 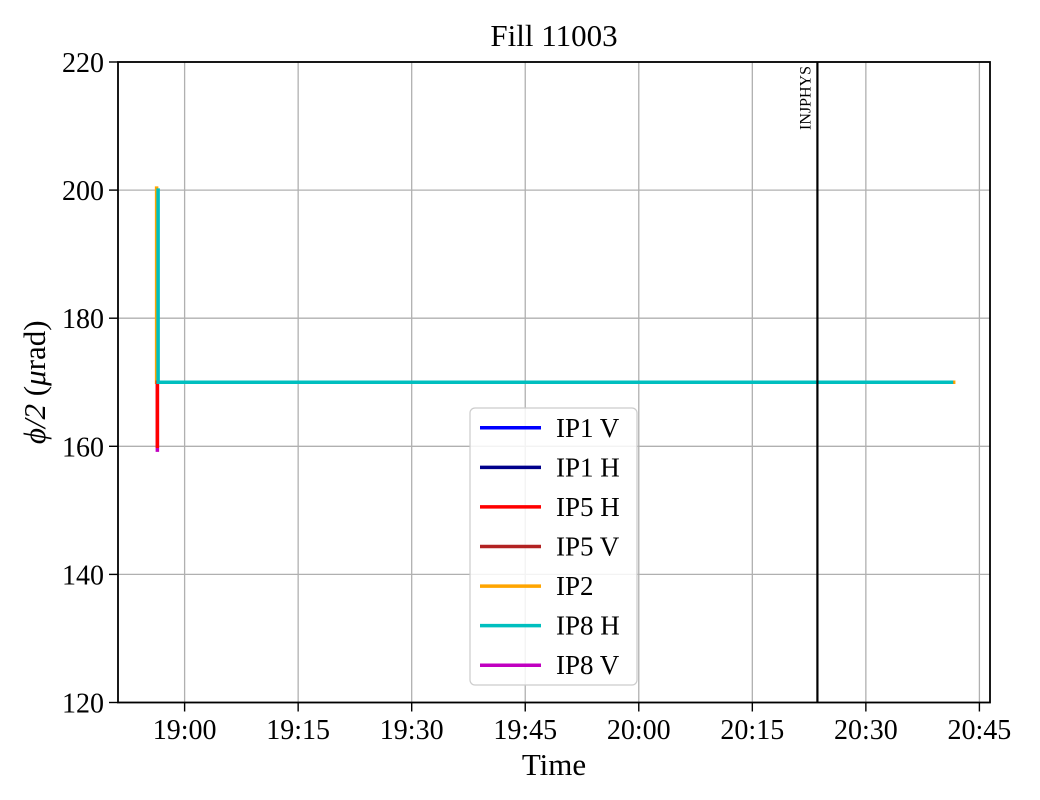 What do you see at coordinates (588, 665) in the screenshot?
I see `legend-label-ip8-v: IP8 V` at bounding box center [588, 665].